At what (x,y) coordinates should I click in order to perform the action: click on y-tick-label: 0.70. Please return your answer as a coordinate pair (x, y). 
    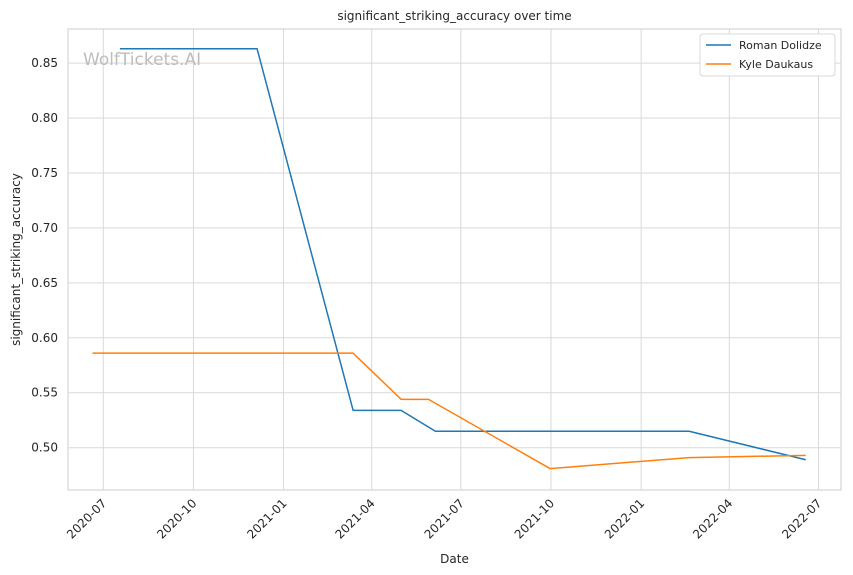
    Looking at the image, I should click on (44, 228).